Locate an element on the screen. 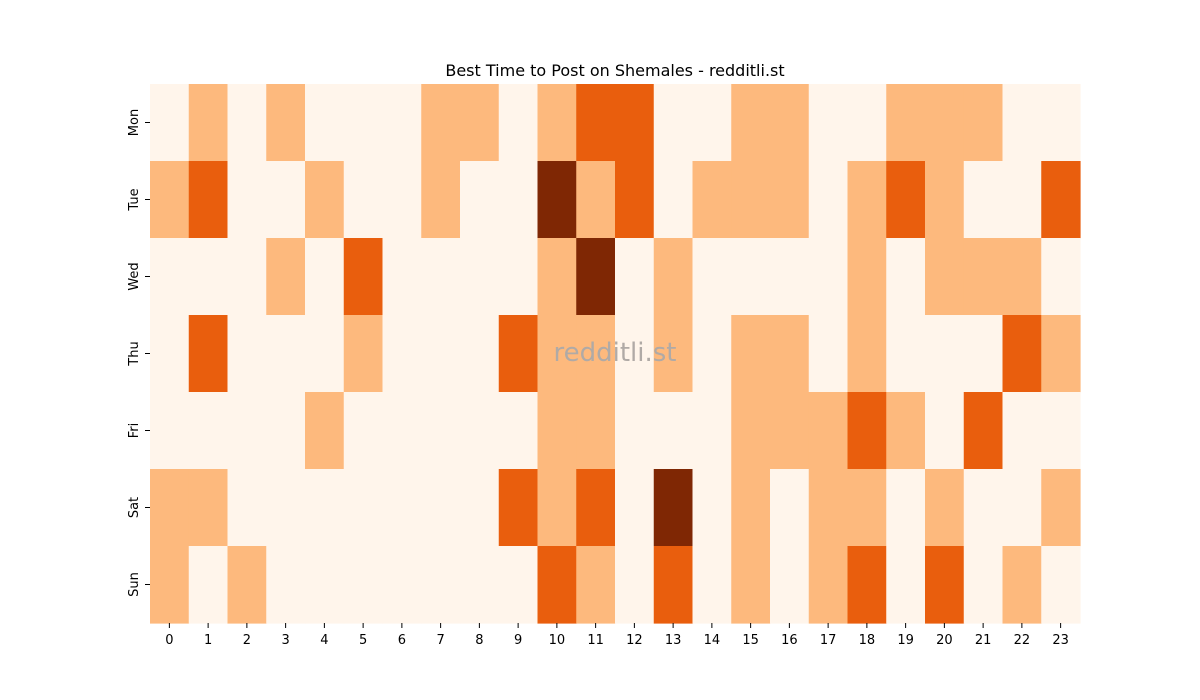  x-tick-label: 14 is located at coordinates (712, 640).